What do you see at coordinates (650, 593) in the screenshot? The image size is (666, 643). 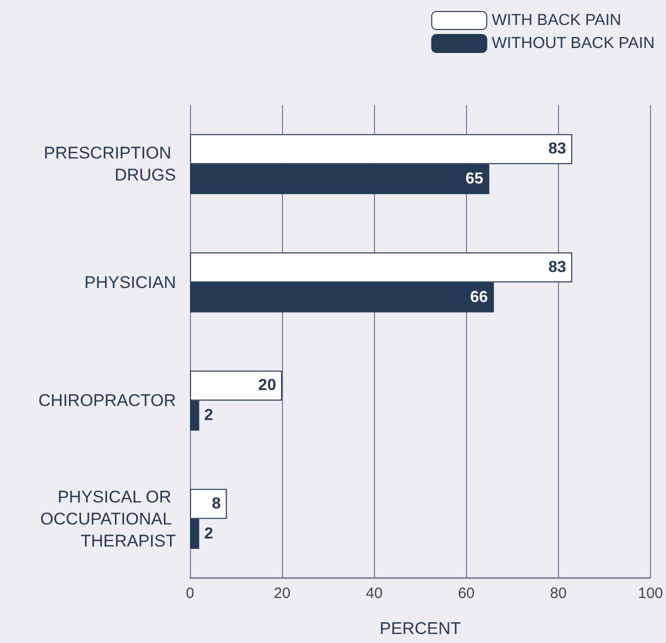 I see `x-tick-label: 100` at bounding box center [650, 593].